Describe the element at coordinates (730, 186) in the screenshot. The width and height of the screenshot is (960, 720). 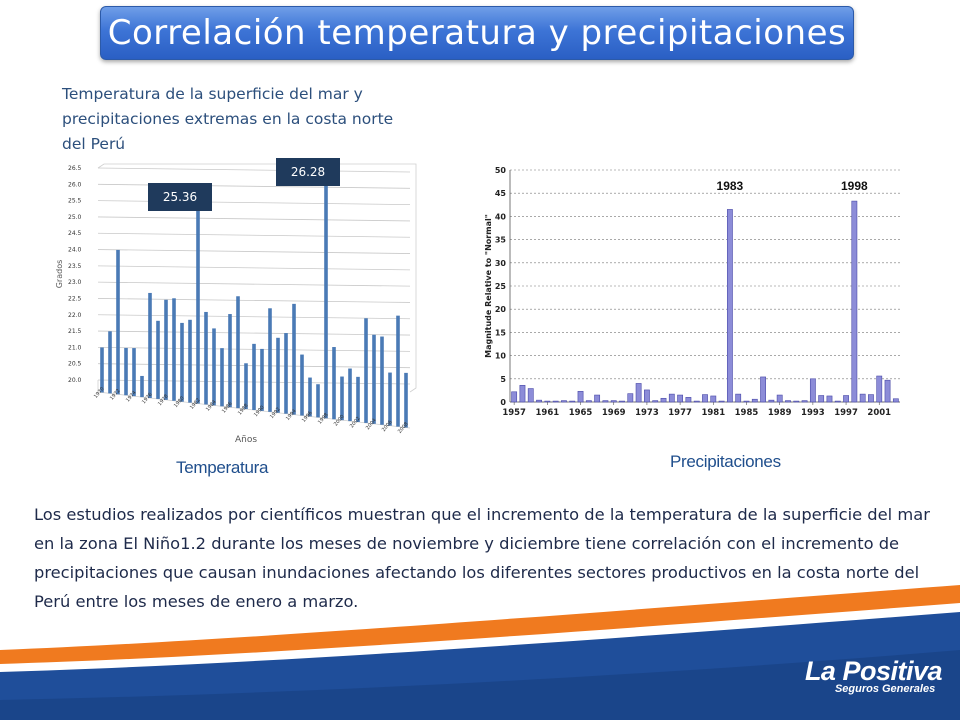
I see `peak-year-label: 1983` at that location.